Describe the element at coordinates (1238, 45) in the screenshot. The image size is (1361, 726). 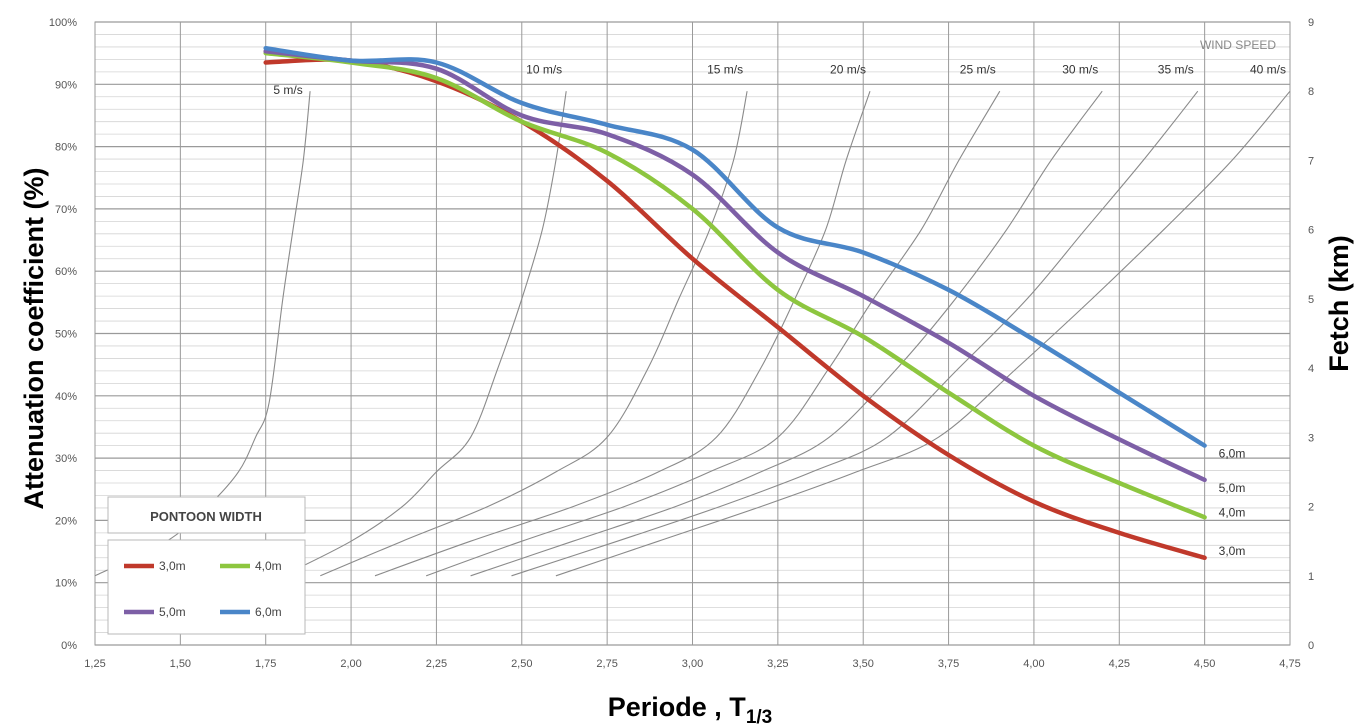
I see `wind-speed-header: WIND SPEED` at that location.